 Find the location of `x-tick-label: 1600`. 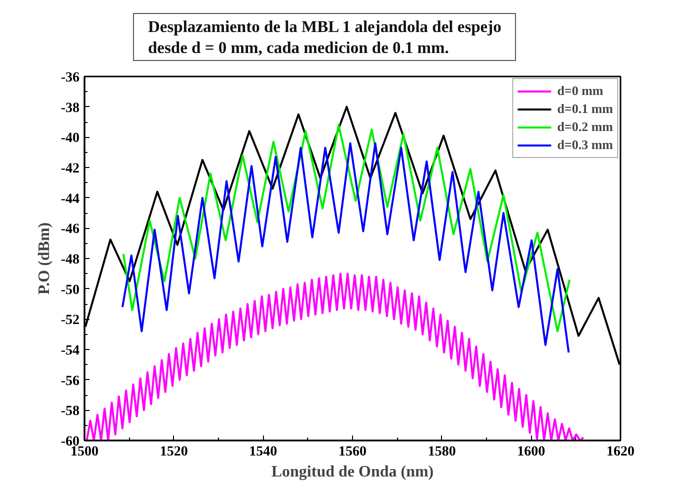

x-tick-label: 1600 is located at coordinates (531, 452).